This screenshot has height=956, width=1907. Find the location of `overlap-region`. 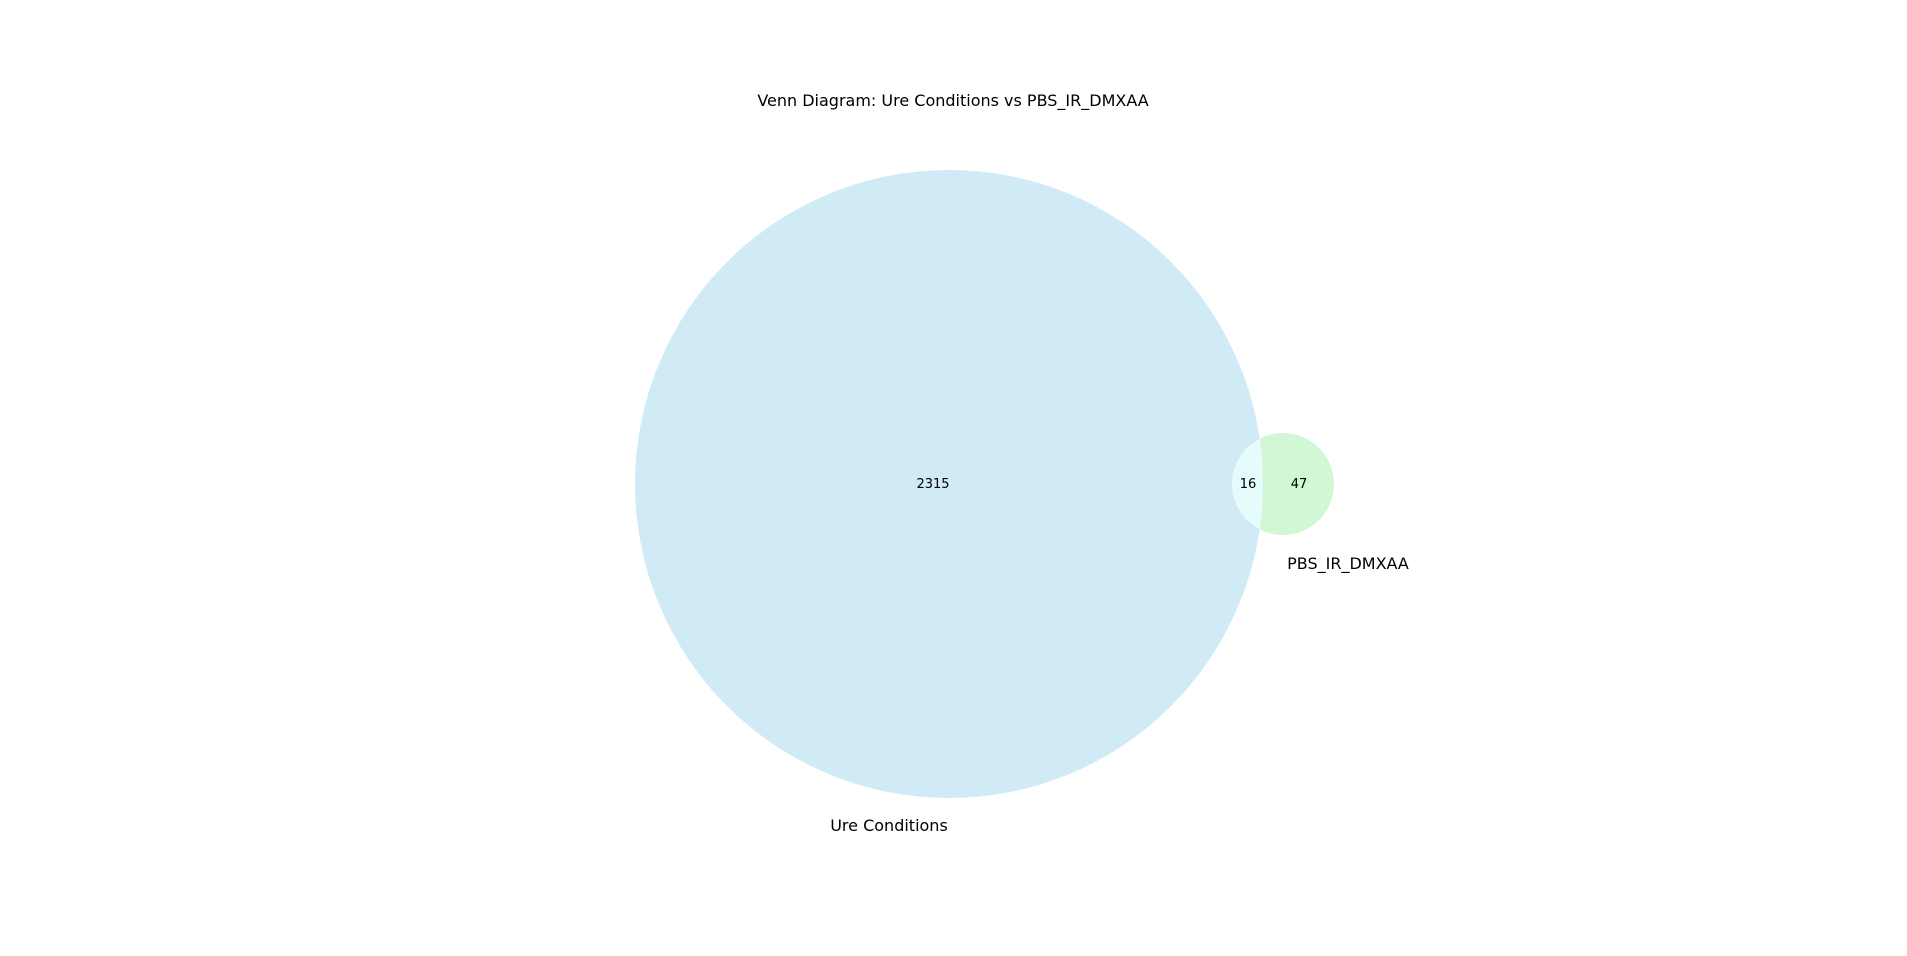

overlap-region is located at coordinates (1247, 484).